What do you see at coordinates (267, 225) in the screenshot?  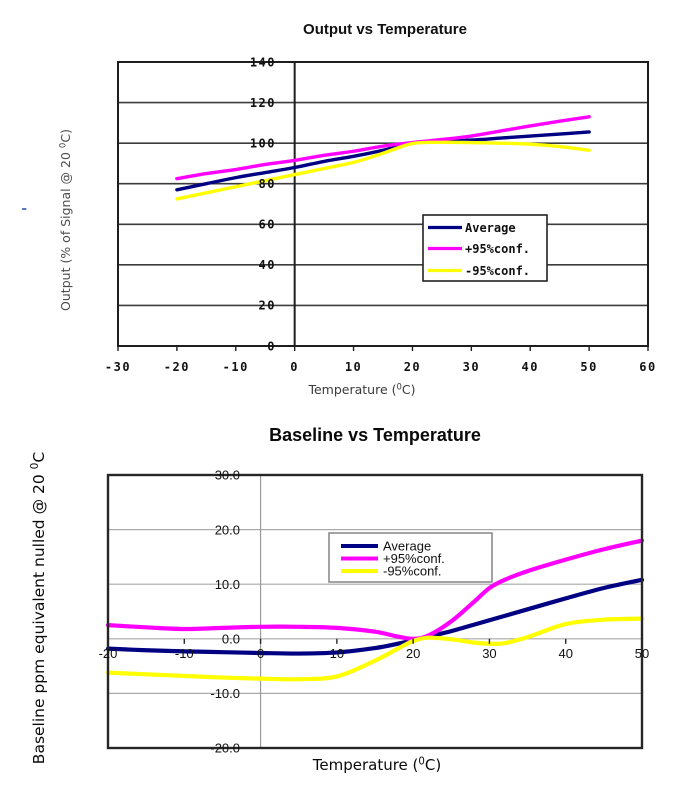 I see `y-tick-label-60: 60` at bounding box center [267, 225].